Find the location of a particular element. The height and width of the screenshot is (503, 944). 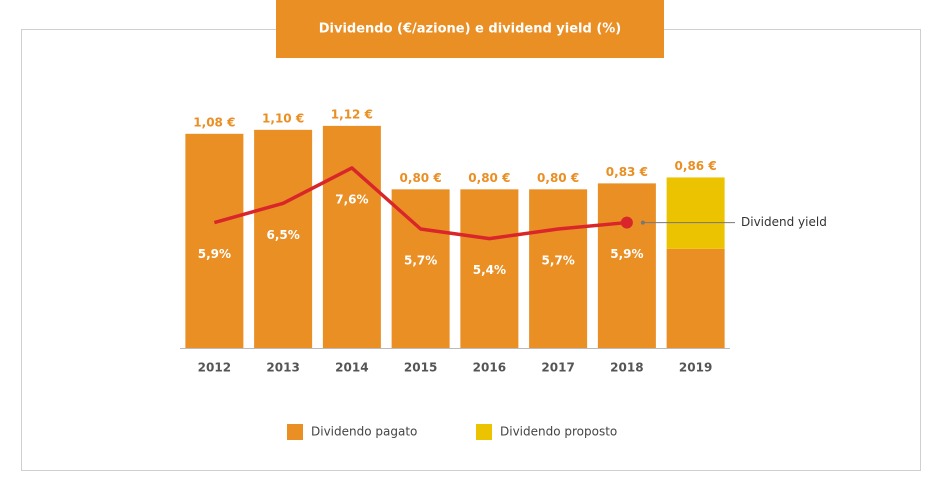

value-label: 0,83 € is located at coordinates (627, 172).